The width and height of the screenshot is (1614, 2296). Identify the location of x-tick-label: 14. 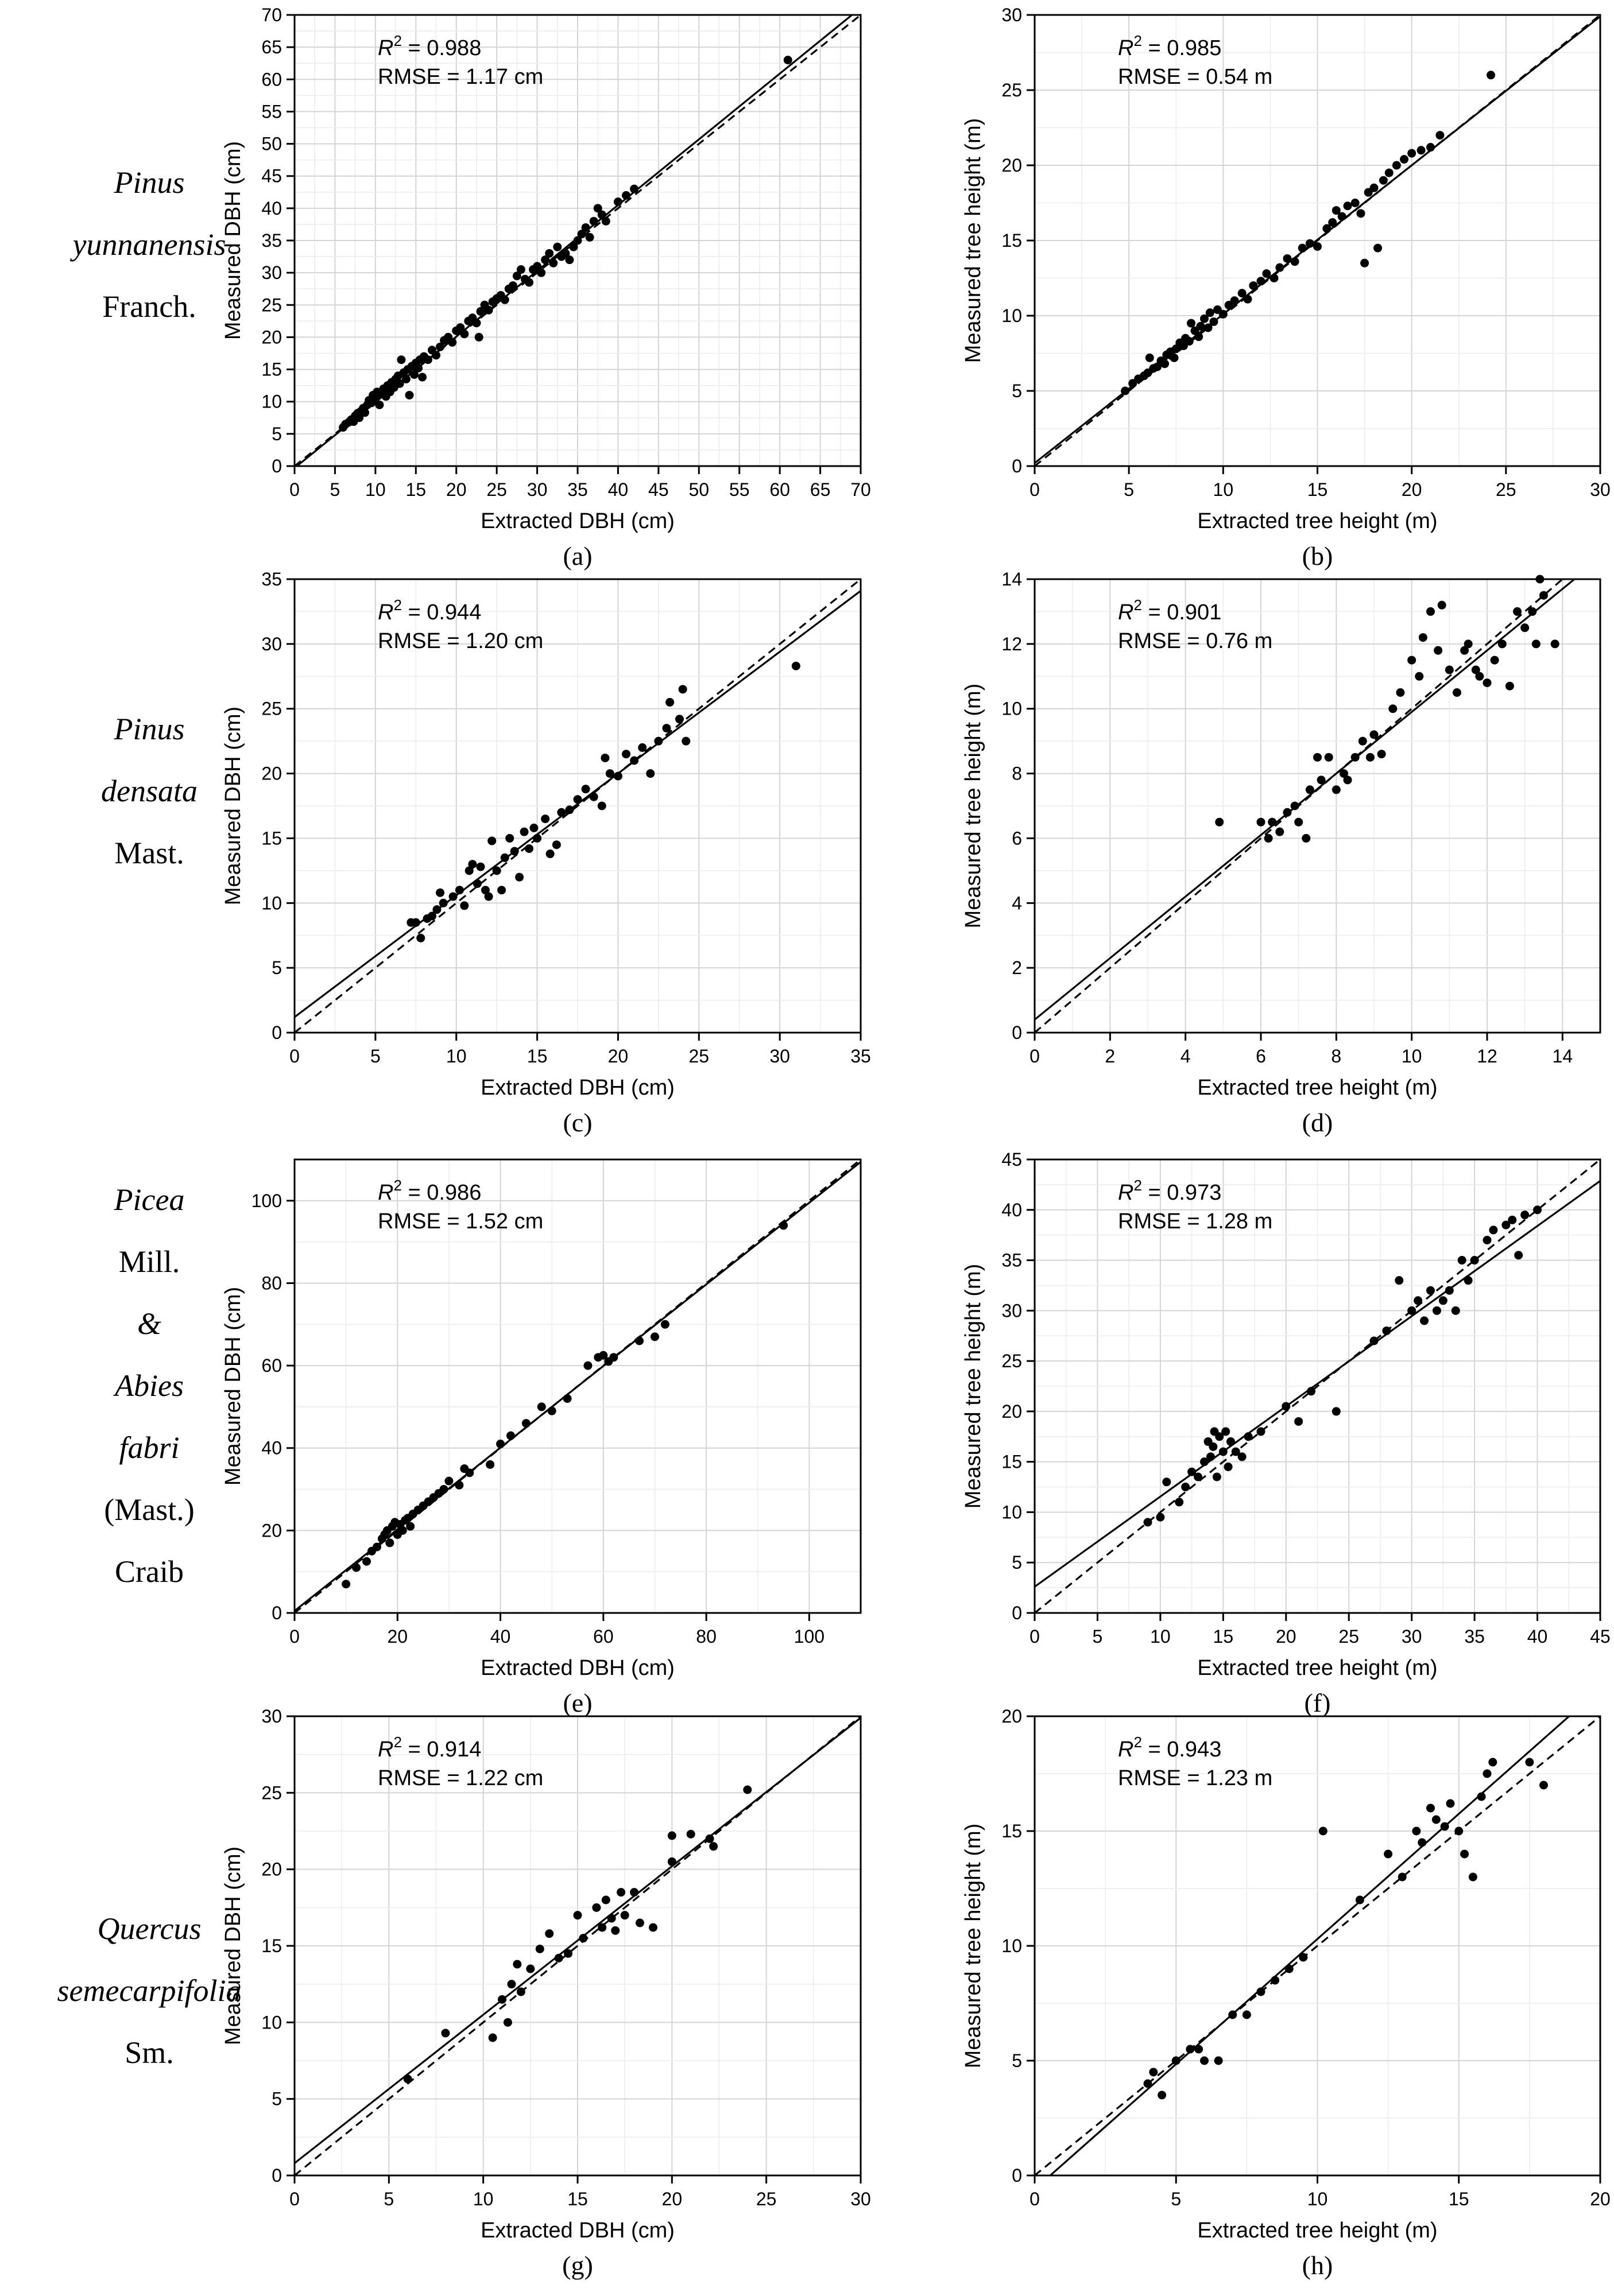
(1563, 1056).